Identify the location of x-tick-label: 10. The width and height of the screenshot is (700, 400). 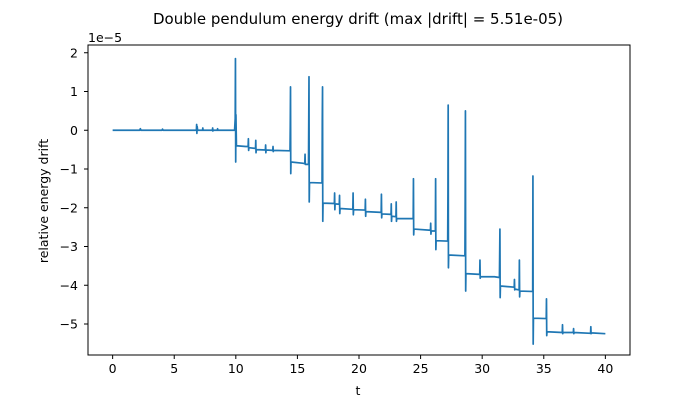
(236, 368).